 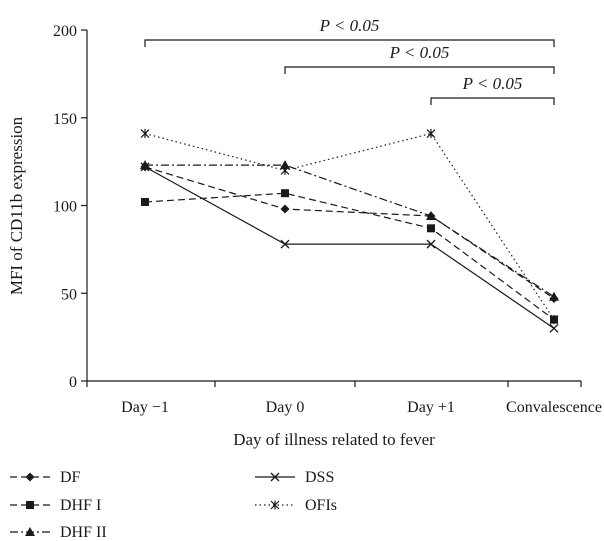 I want to click on legend-item-dhf-i: DHF I, so click(x=55, y=505).